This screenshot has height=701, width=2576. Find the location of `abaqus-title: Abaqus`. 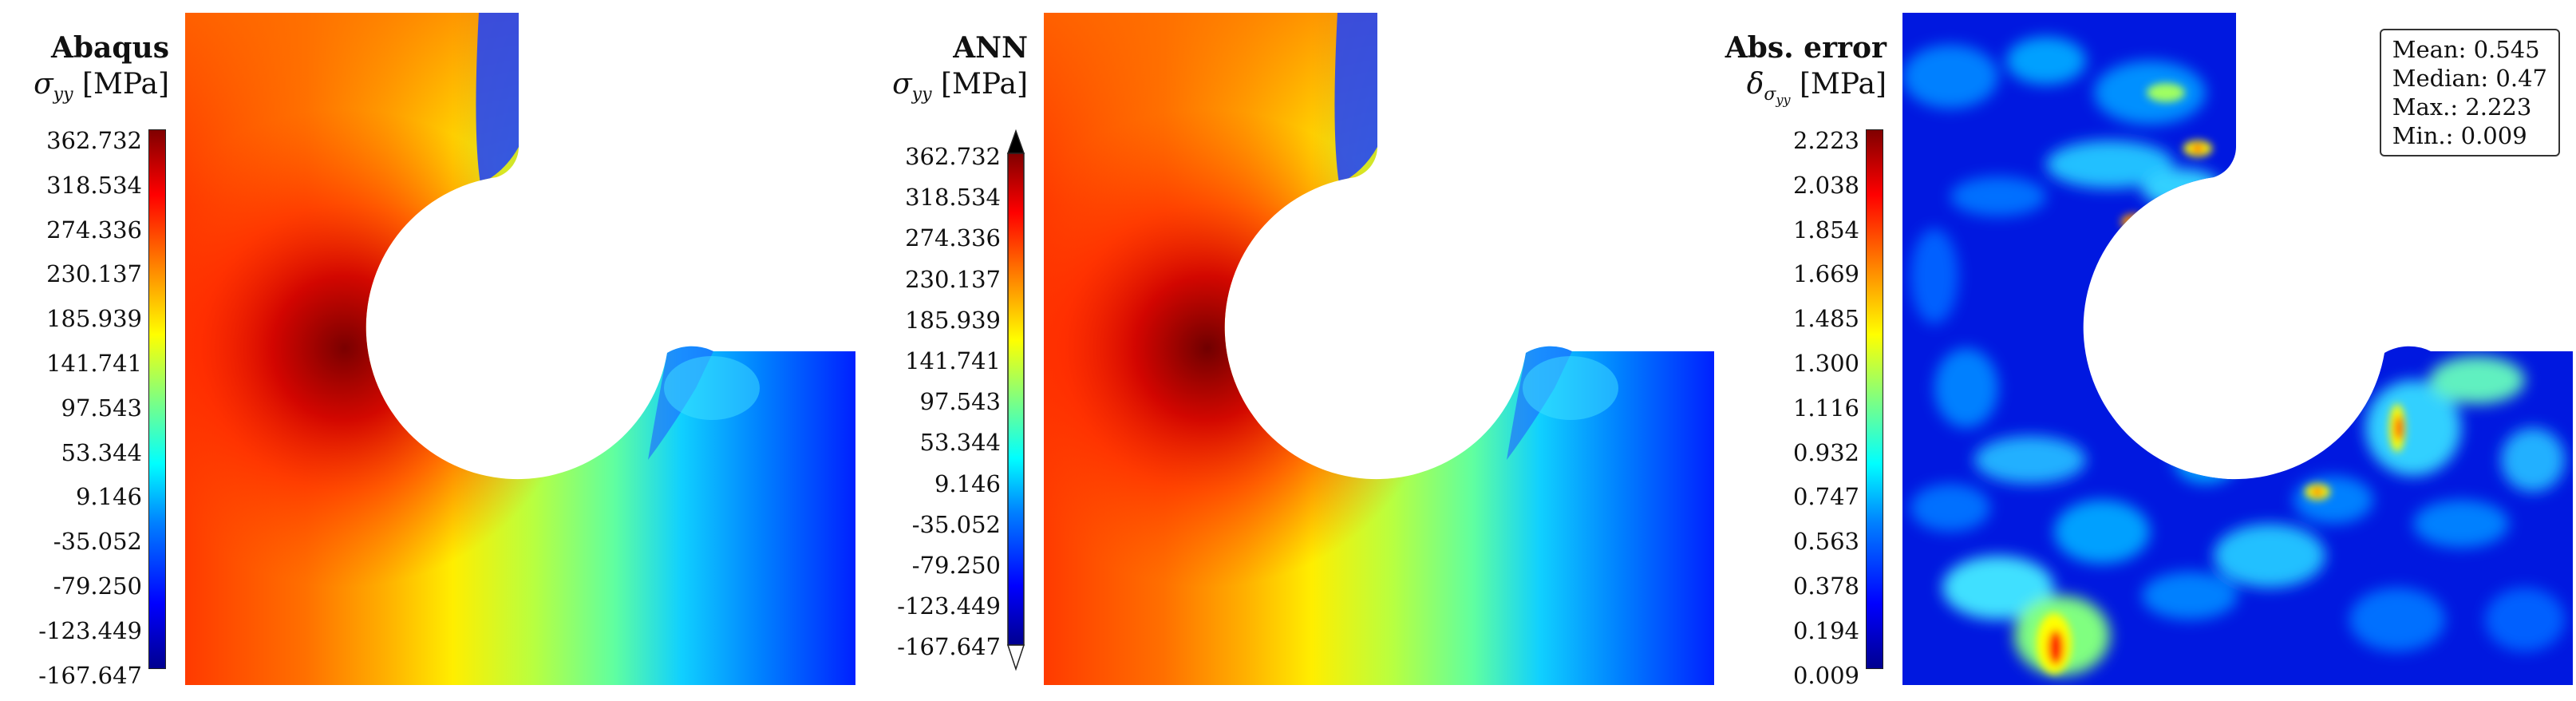

abaqus-title: Abaqus is located at coordinates (109, 48).